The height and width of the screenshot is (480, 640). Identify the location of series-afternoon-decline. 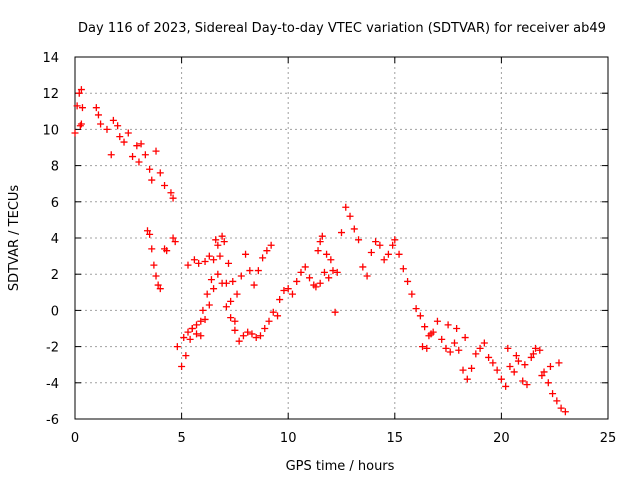
(442, 309).